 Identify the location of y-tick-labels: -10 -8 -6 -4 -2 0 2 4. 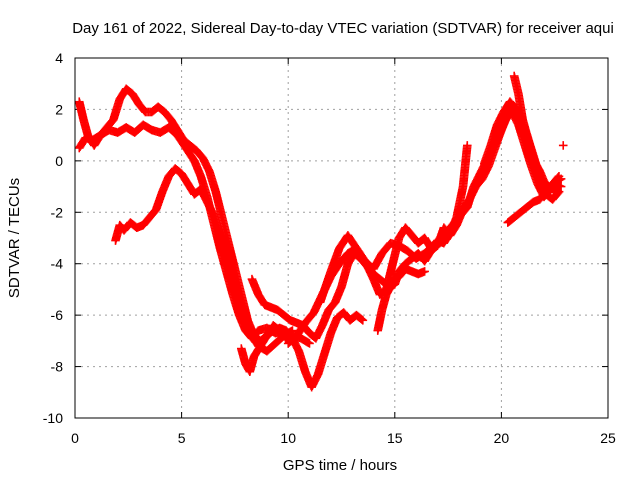
(53, 238).